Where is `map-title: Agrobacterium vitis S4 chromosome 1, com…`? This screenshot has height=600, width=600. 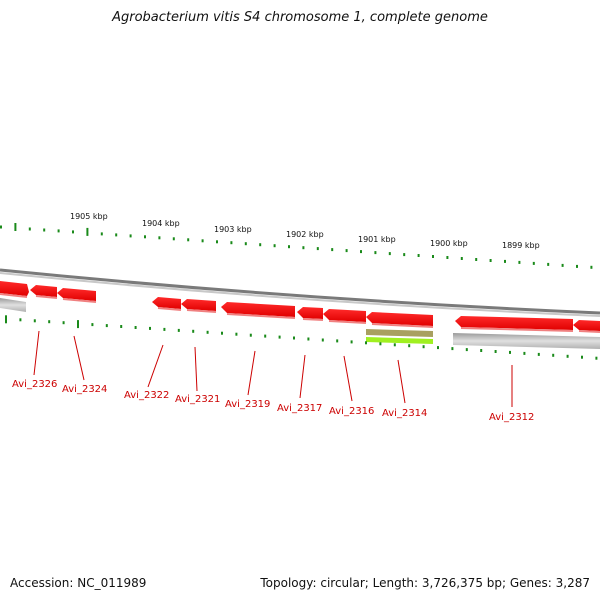 map-title: Agrobacterium vitis S4 chromosome 1, com… is located at coordinates (300, 17).